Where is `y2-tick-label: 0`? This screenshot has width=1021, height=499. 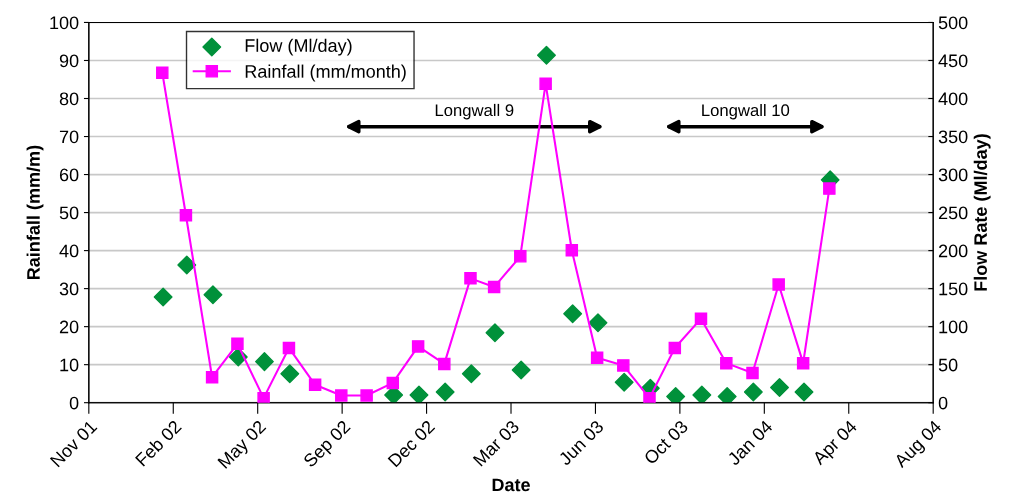 y2-tick-label: 0 is located at coordinates (943, 403).